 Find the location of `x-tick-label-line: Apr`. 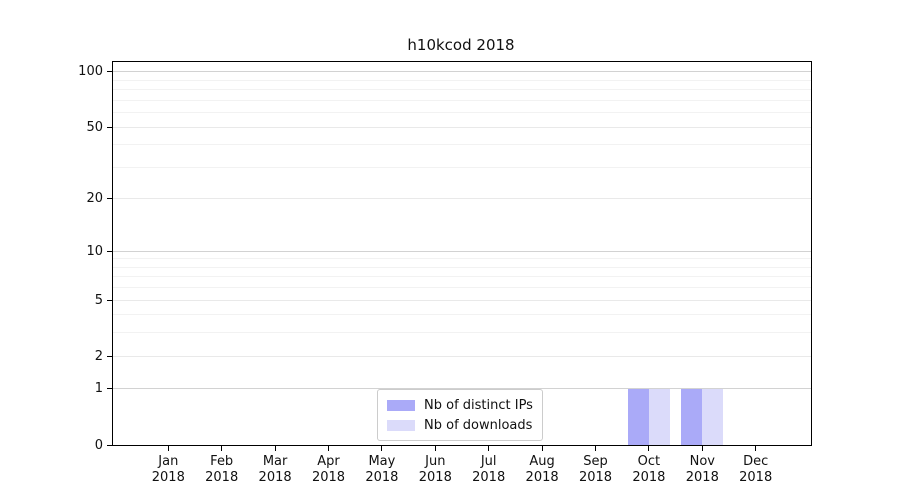

x-tick-label-line: Apr is located at coordinates (328, 461).